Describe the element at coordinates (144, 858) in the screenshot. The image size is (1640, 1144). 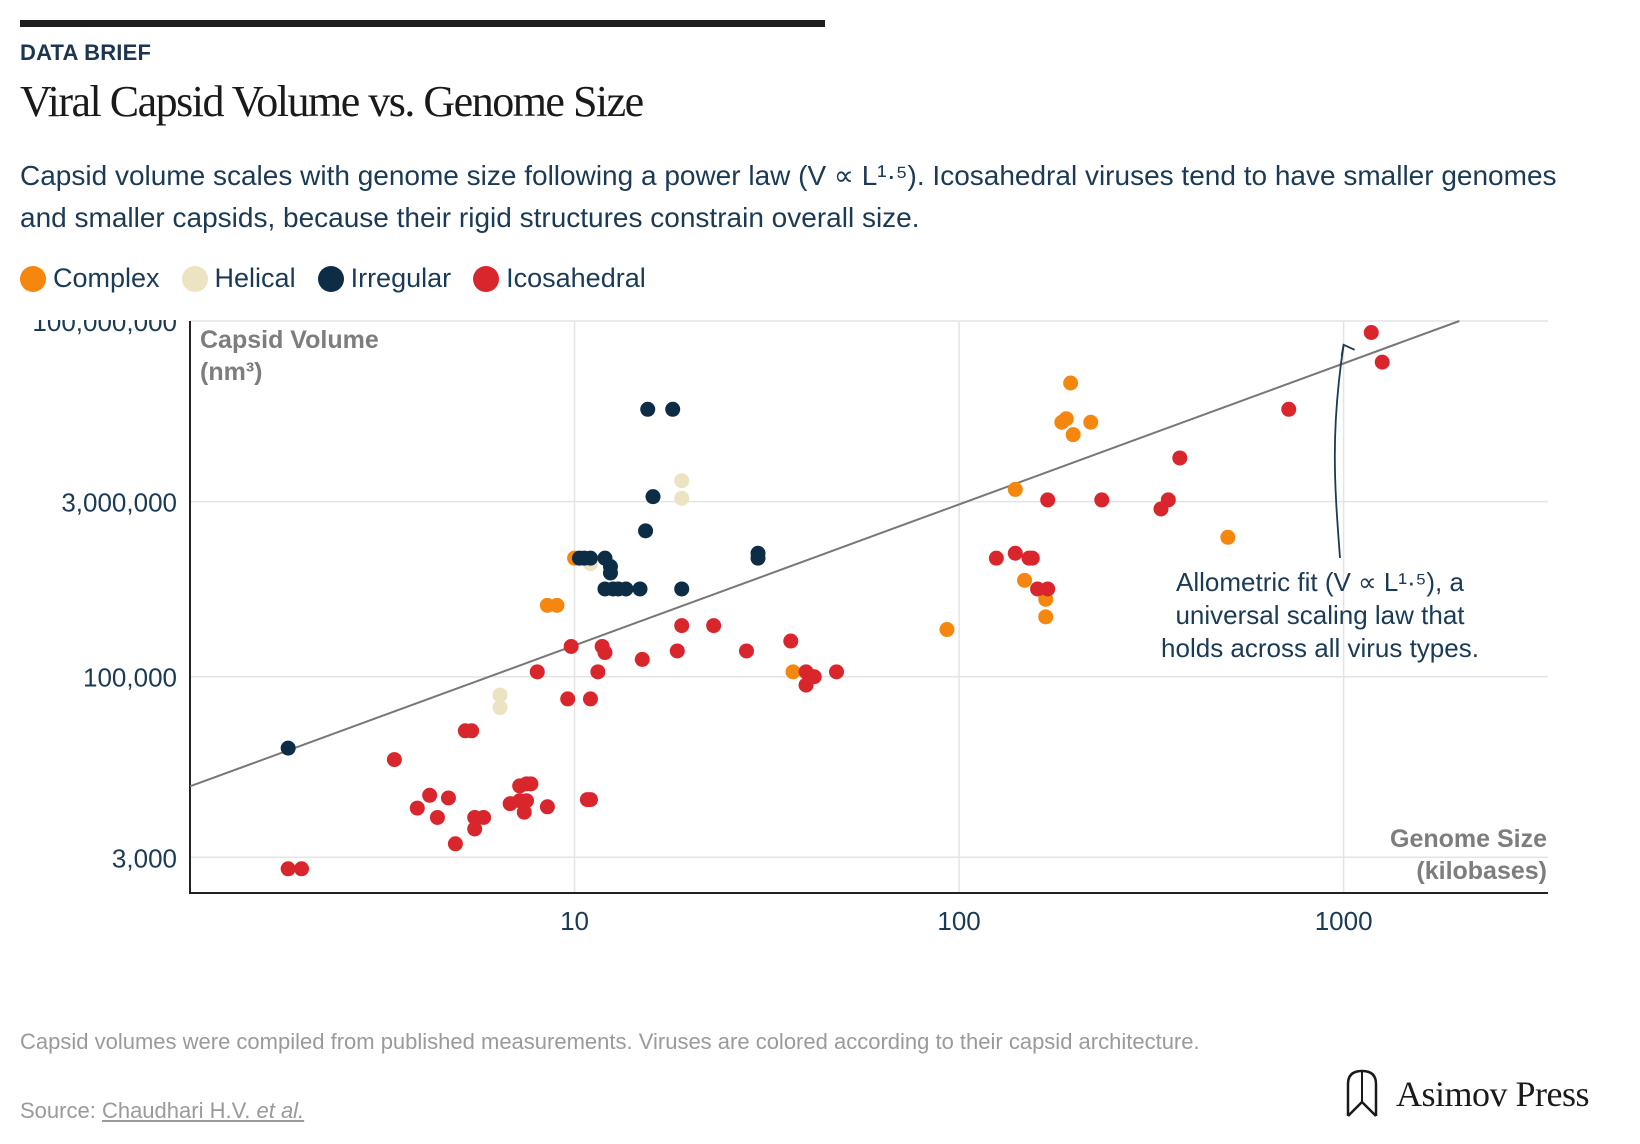
I see `y-tick-label: 3,000` at that location.